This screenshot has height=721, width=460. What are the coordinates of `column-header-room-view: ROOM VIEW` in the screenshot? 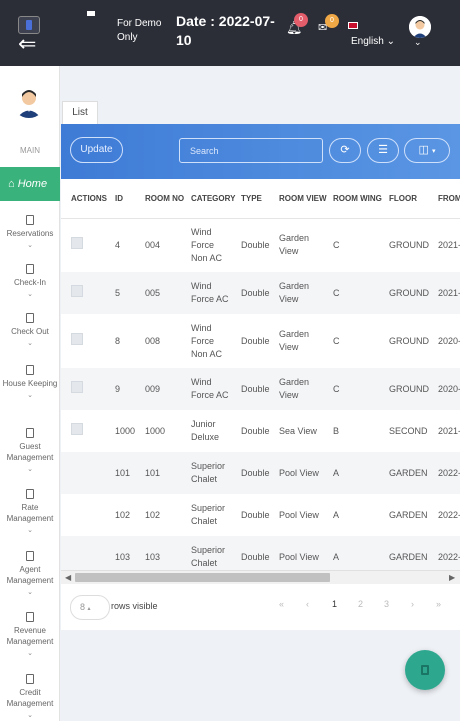 It's located at (298, 199).